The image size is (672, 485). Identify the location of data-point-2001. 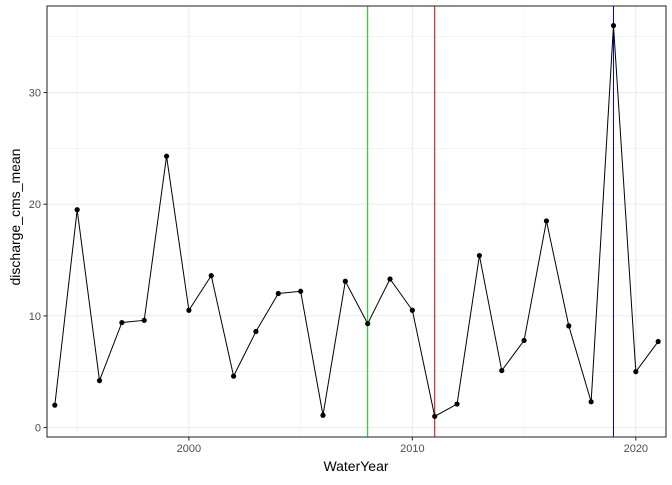
(211, 276).